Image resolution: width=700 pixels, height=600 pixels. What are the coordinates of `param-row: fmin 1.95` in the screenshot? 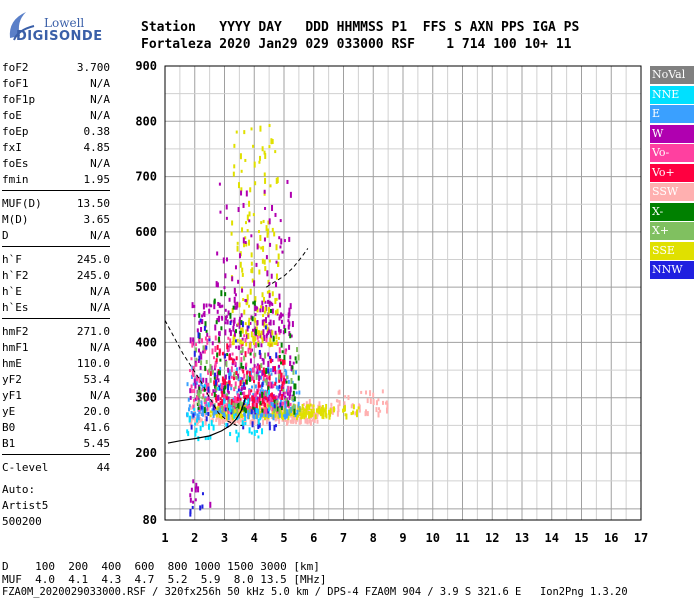 It's located at (56, 180).